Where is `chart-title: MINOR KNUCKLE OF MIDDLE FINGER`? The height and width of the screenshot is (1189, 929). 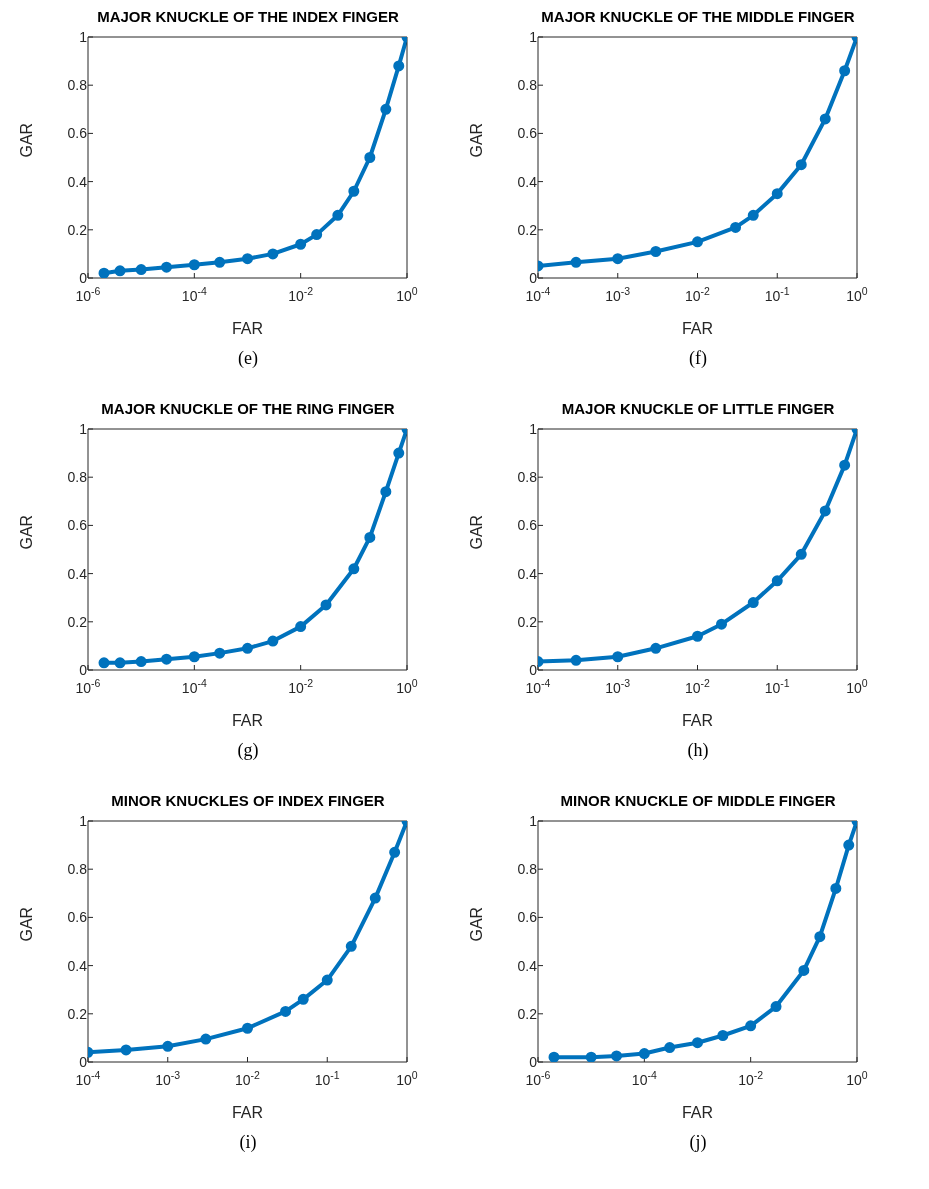 chart-title: MINOR KNUCKLE OF MIDDLE FINGER is located at coordinates (698, 801).